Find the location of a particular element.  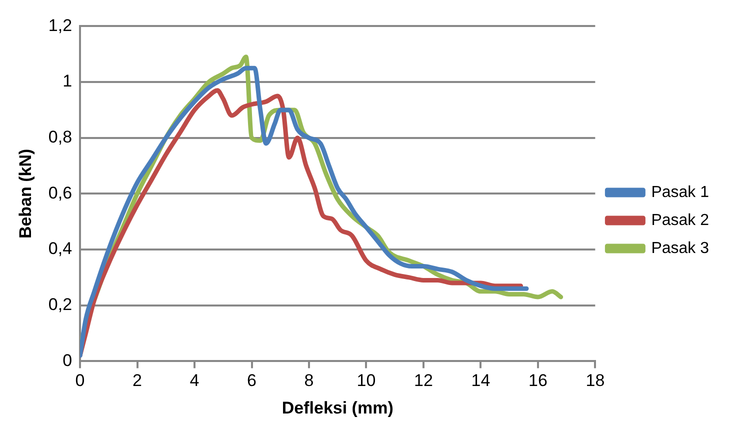

x-tick-label: 10 is located at coordinates (366, 380).